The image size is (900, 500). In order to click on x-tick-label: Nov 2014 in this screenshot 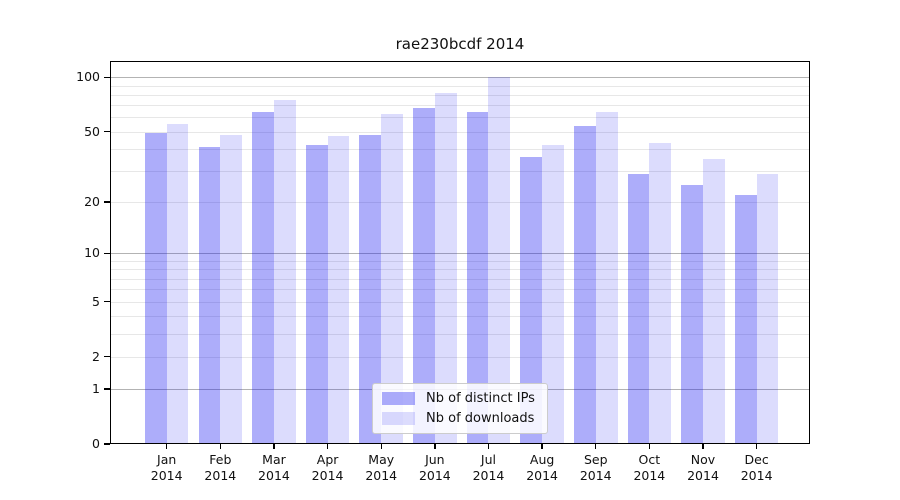, I will do `click(703, 467)`.